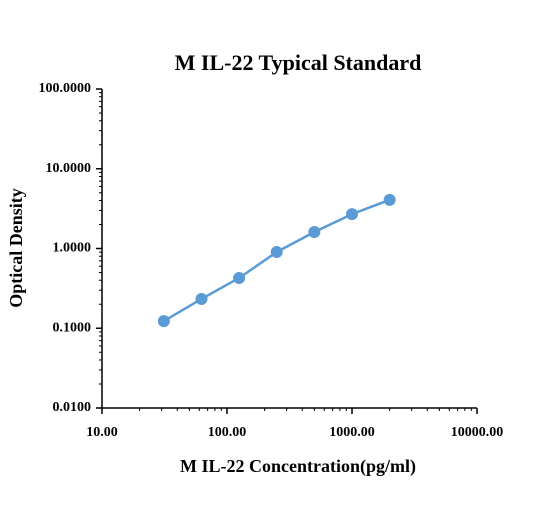  I want to click on x-axis-title: M IL-22 Concentration(pg/ml), so click(298, 466).